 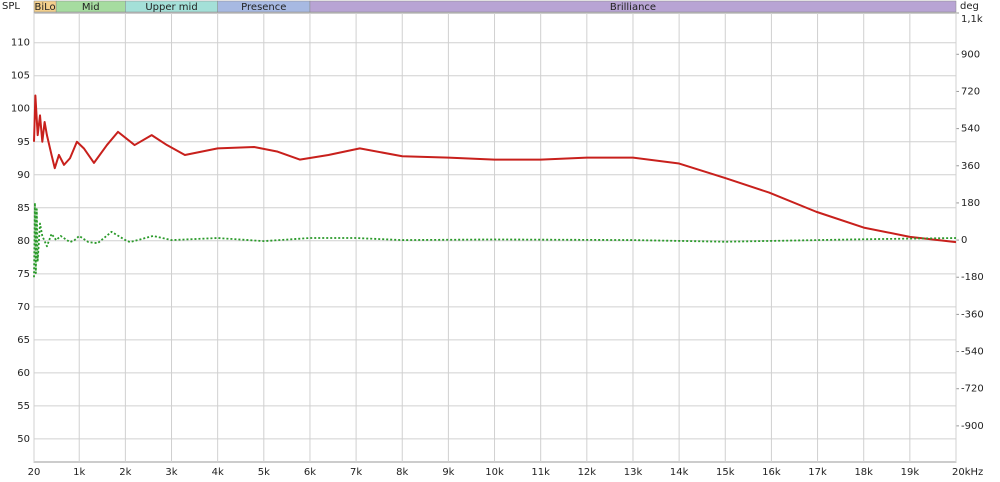 I want to click on x-tick-label: 18k, so click(x=863, y=472).